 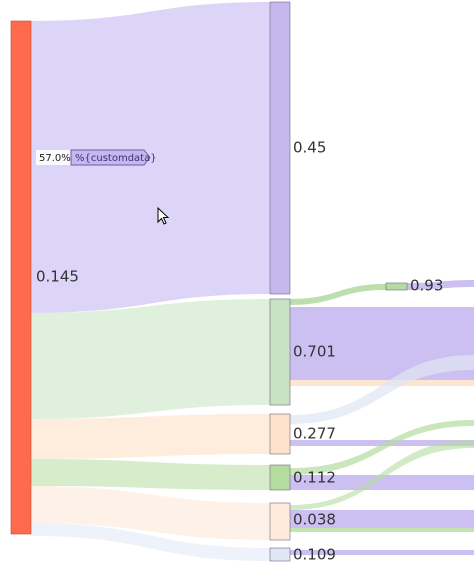 What do you see at coordinates (280, 477) in the screenshot?
I see `node-n4` at bounding box center [280, 477].